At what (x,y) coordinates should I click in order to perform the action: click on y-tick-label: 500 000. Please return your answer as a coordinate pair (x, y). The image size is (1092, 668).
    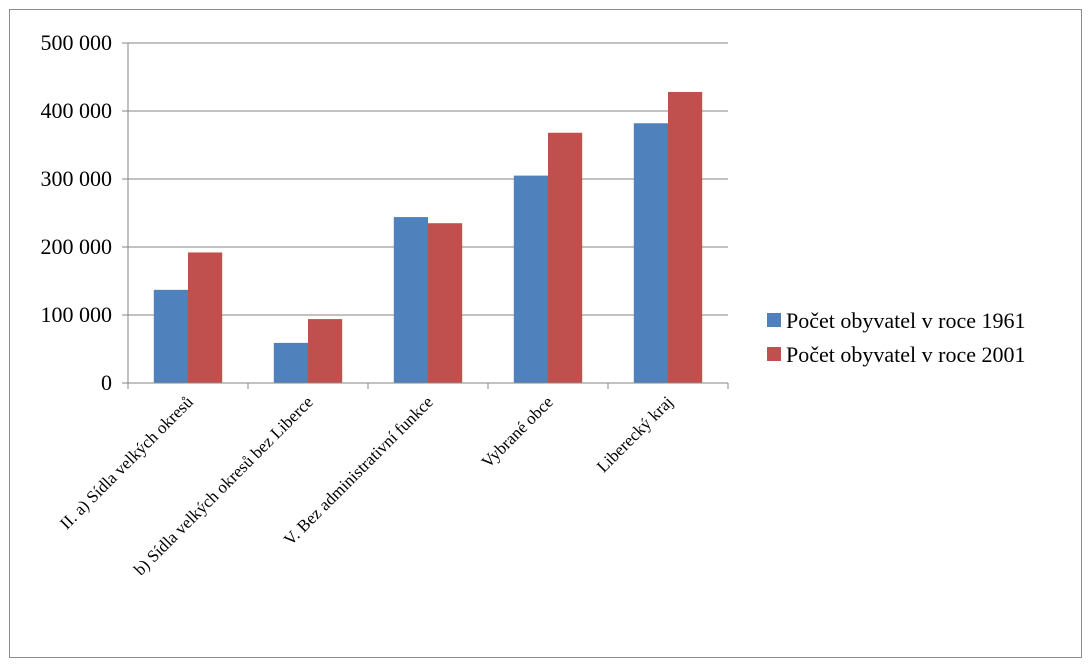
    Looking at the image, I should click on (77, 42).